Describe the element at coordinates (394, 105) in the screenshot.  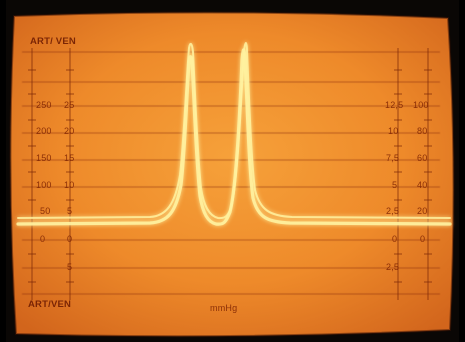
I see `right-inner-tick: 12,5` at that location.